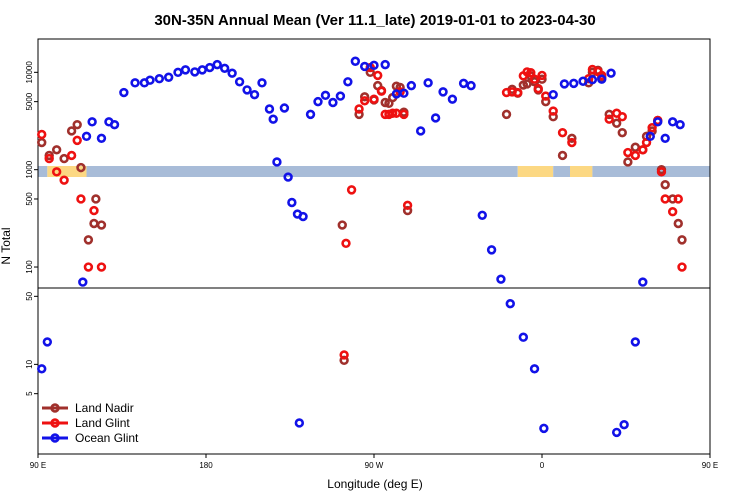  I want to click on y-axis: 5 10 50 100 500 1000 5000 10000, so click(31, 228).